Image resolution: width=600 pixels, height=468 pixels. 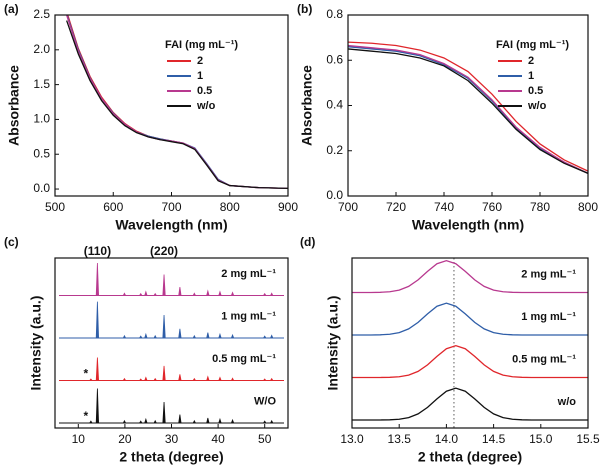 What do you see at coordinates (265, 402) in the screenshot?
I see `series-label: W/O` at bounding box center [265, 402].